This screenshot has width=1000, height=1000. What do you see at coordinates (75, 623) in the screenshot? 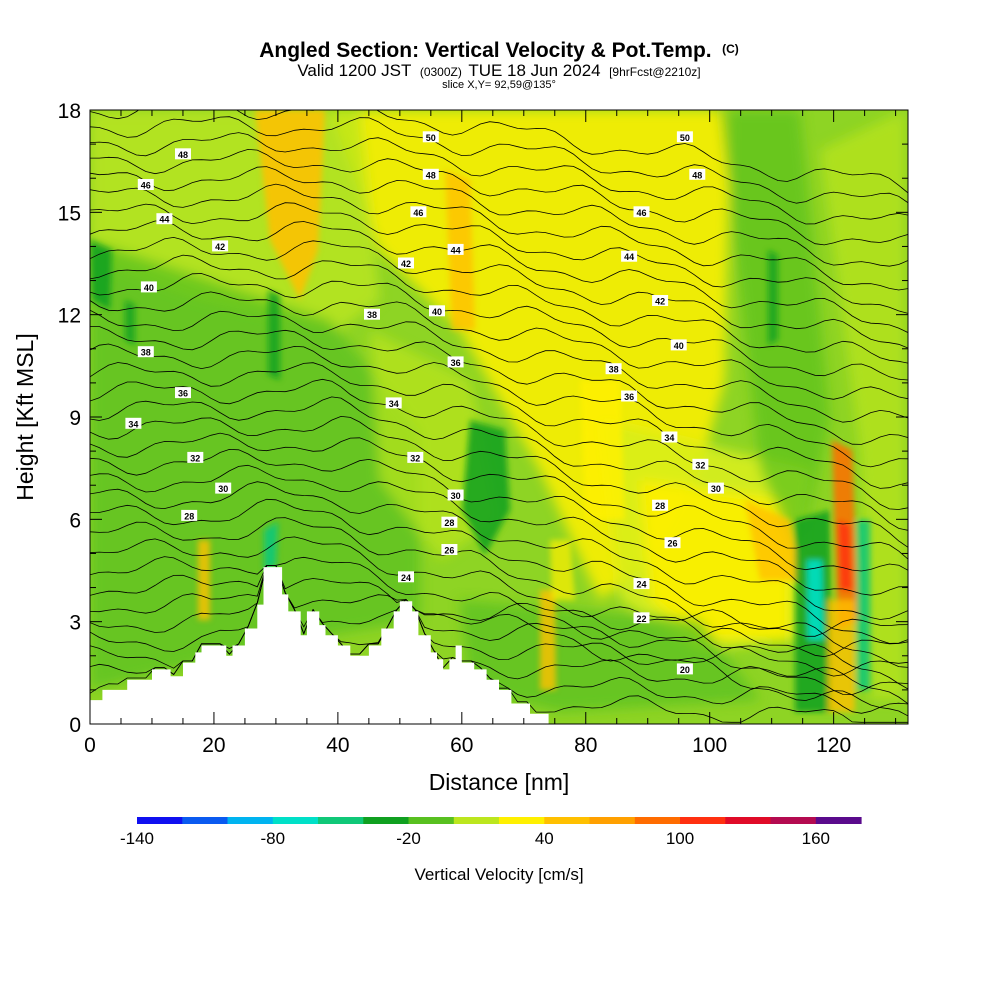
I see `y-tick-label: 3` at bounding box center [75, 623].